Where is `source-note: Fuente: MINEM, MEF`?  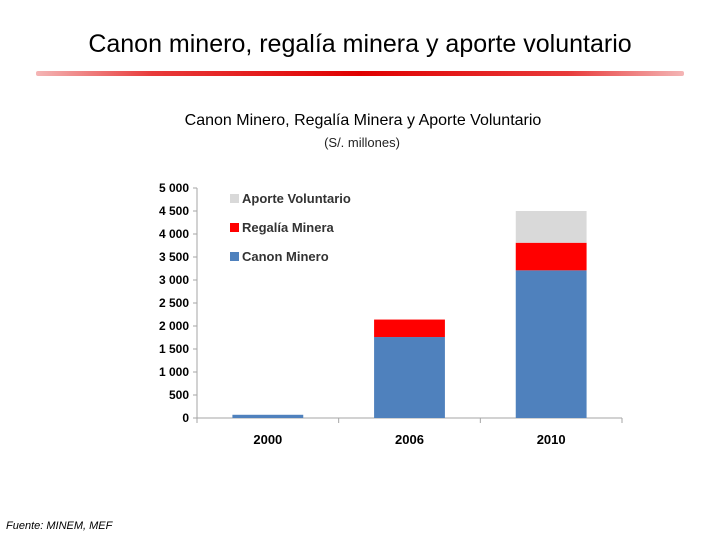 source-note: Fuente: MINEM, MEF is located at coordinates (59, 526).